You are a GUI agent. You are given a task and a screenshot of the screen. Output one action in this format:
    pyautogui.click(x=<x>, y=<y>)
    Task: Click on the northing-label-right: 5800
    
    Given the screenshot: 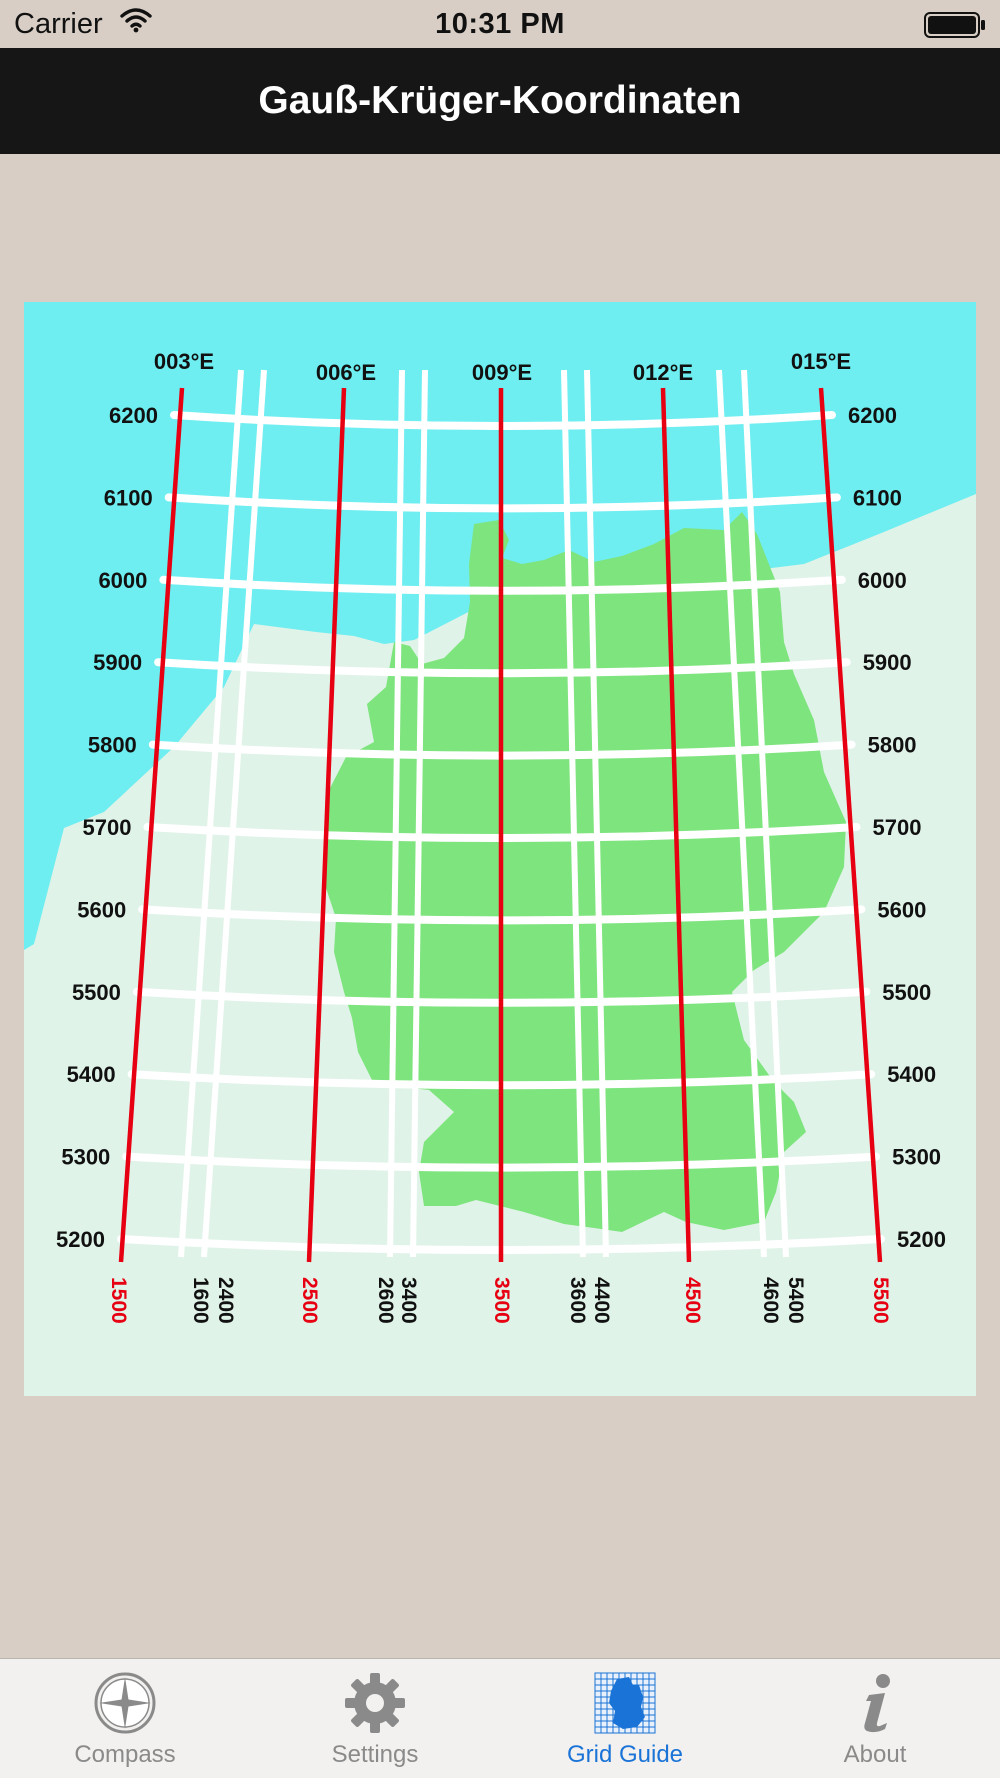 What is the action you would take?
    pyautogui.click(x=892, y=745)
    